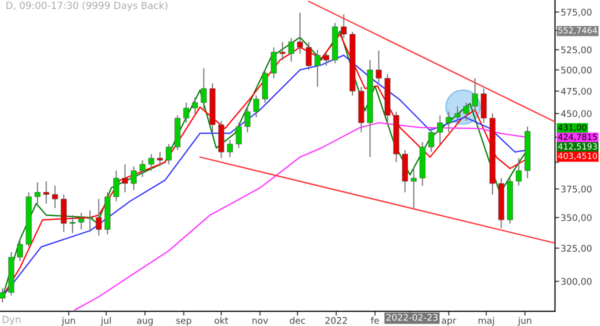 The height and width of the screenshot is (326, 600). Describe the element at coordinates (576, 12) in the screenshot. I see `y-tick-label: 575,00` at that location.